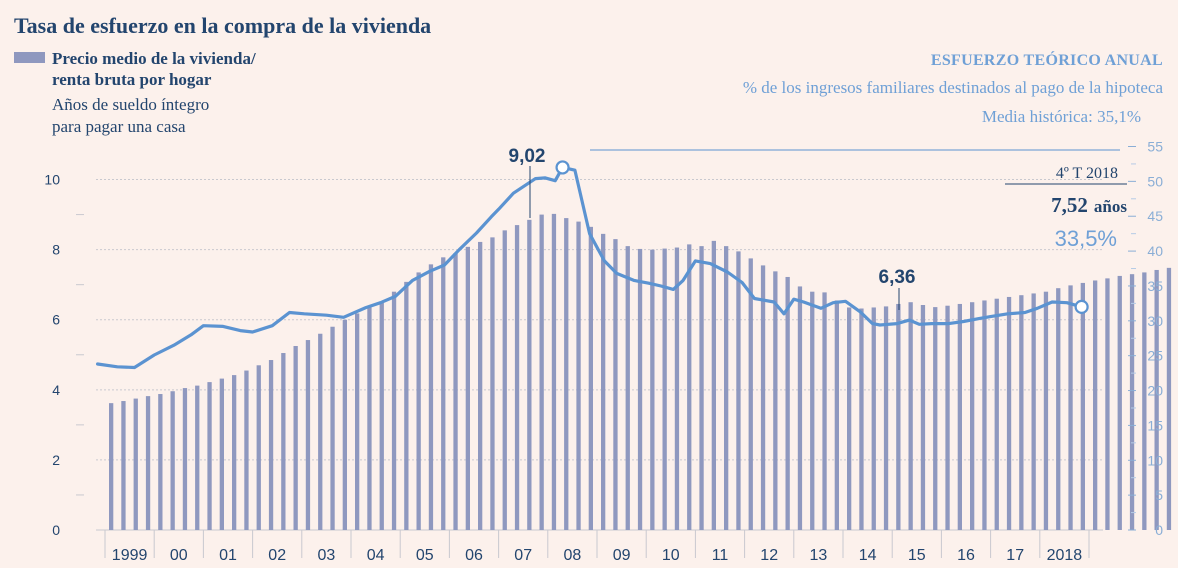  I want to click on last-value-number: 7,52, so click(1069, 205).